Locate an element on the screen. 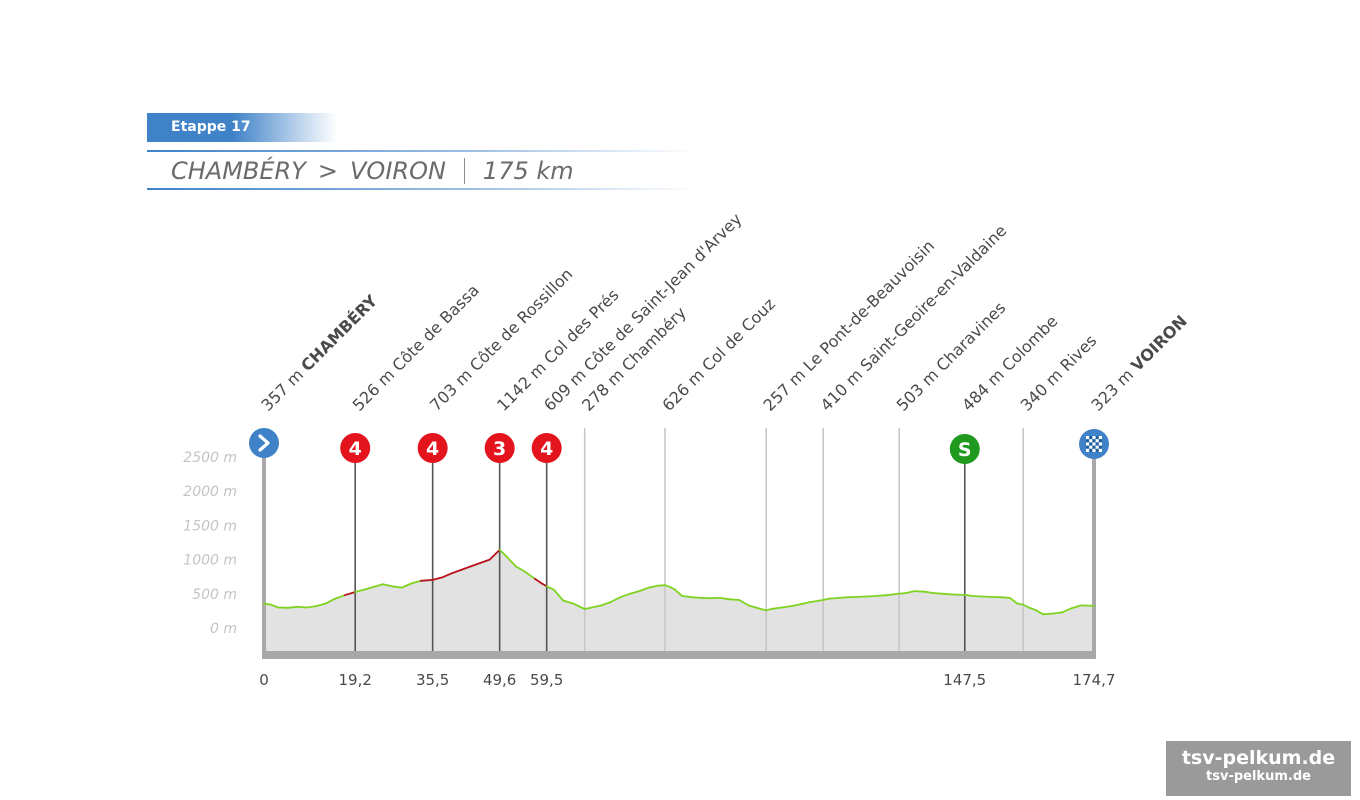  waypoint-altitude: 703 m is located at coordinates (452, 388).